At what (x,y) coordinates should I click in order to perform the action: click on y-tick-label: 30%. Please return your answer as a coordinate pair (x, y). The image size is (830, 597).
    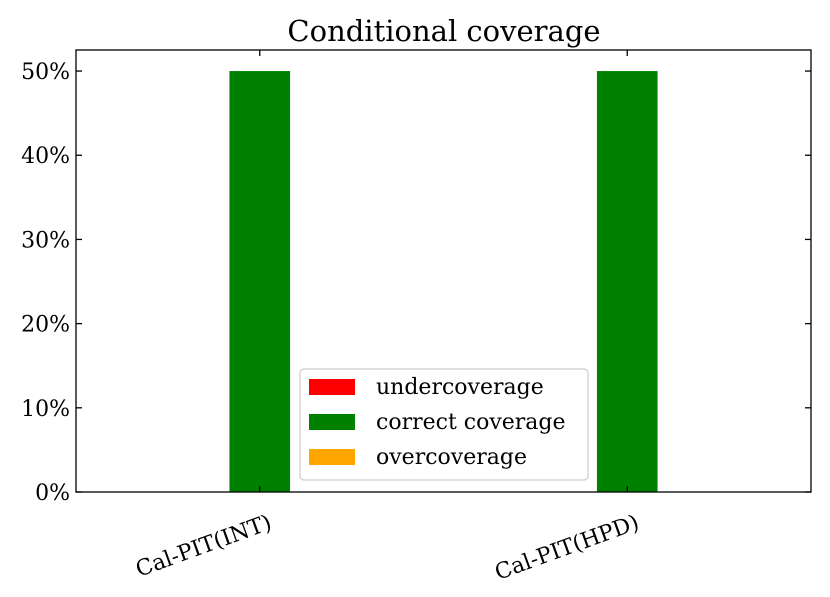
    Looking at the image, I should click on (45, 240).